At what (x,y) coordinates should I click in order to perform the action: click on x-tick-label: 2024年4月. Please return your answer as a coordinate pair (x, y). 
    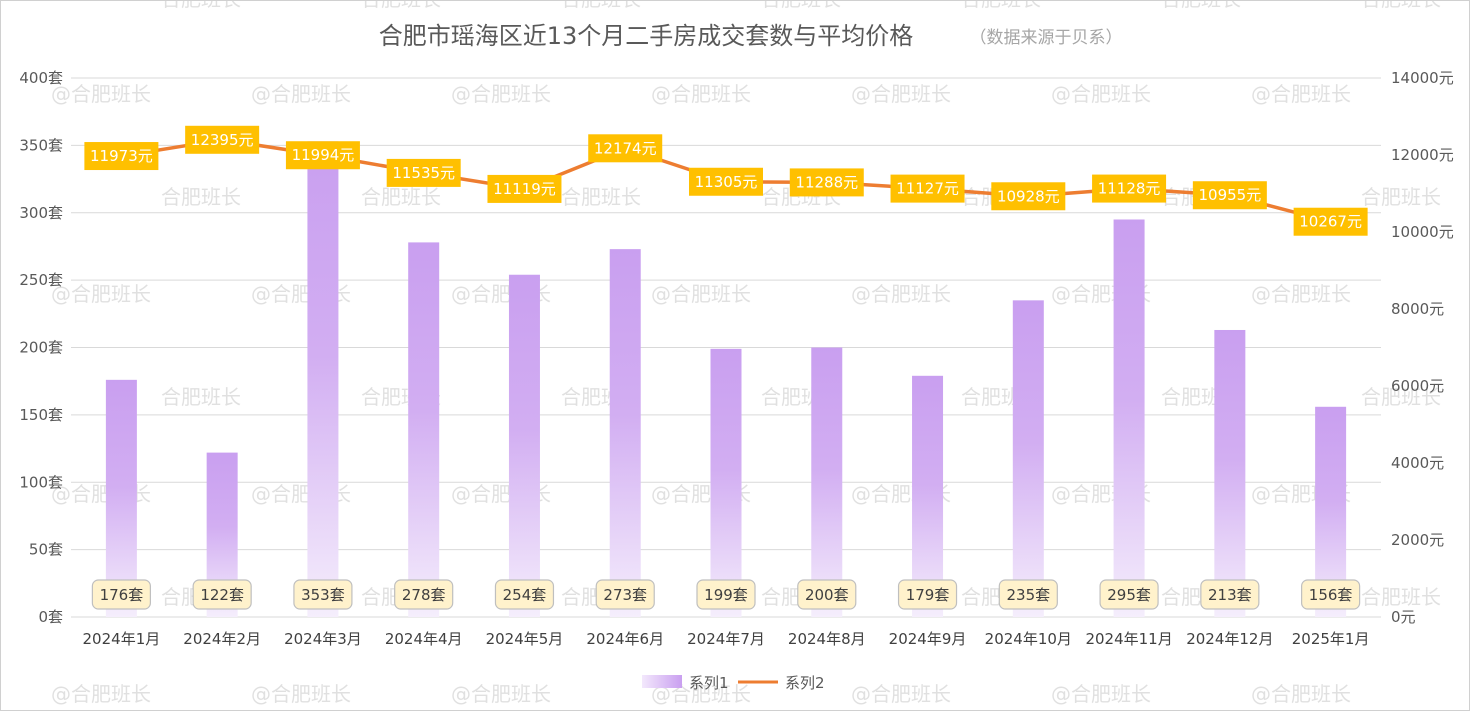
    Looking at the image, I should click on (424, 639).